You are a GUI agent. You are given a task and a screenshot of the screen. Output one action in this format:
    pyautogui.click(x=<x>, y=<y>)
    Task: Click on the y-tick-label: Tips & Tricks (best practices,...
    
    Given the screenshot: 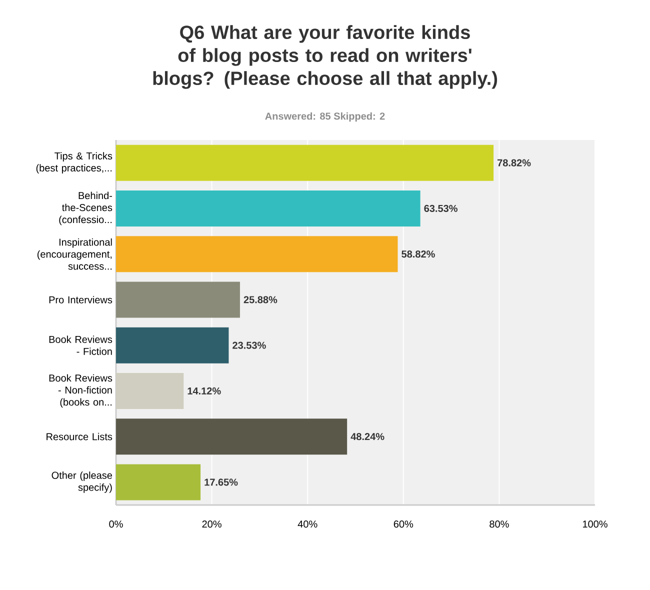 What is the action you would take?
    pyautogui.click(x=74, y=163)
    